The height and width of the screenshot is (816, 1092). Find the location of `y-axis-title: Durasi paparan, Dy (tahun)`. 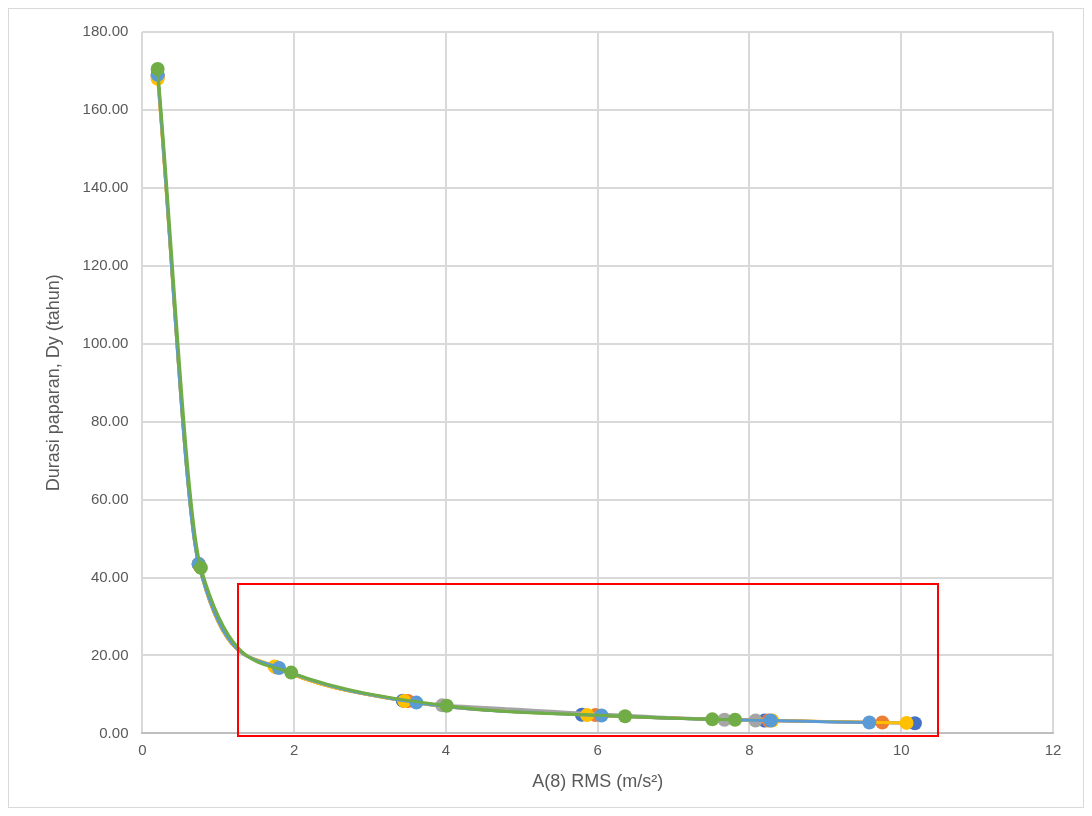

y-axis-title: Durasi paparan, Dy (tahun) is located at coordinates (52, 383).